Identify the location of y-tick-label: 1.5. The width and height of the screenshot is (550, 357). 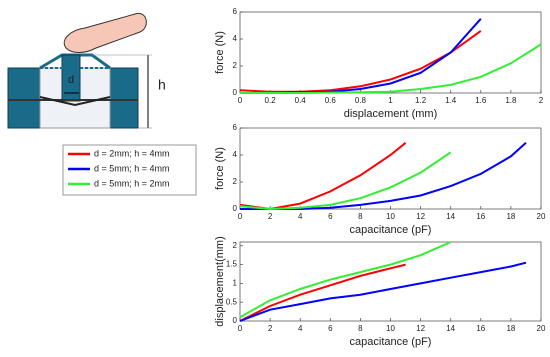
(232, 264).